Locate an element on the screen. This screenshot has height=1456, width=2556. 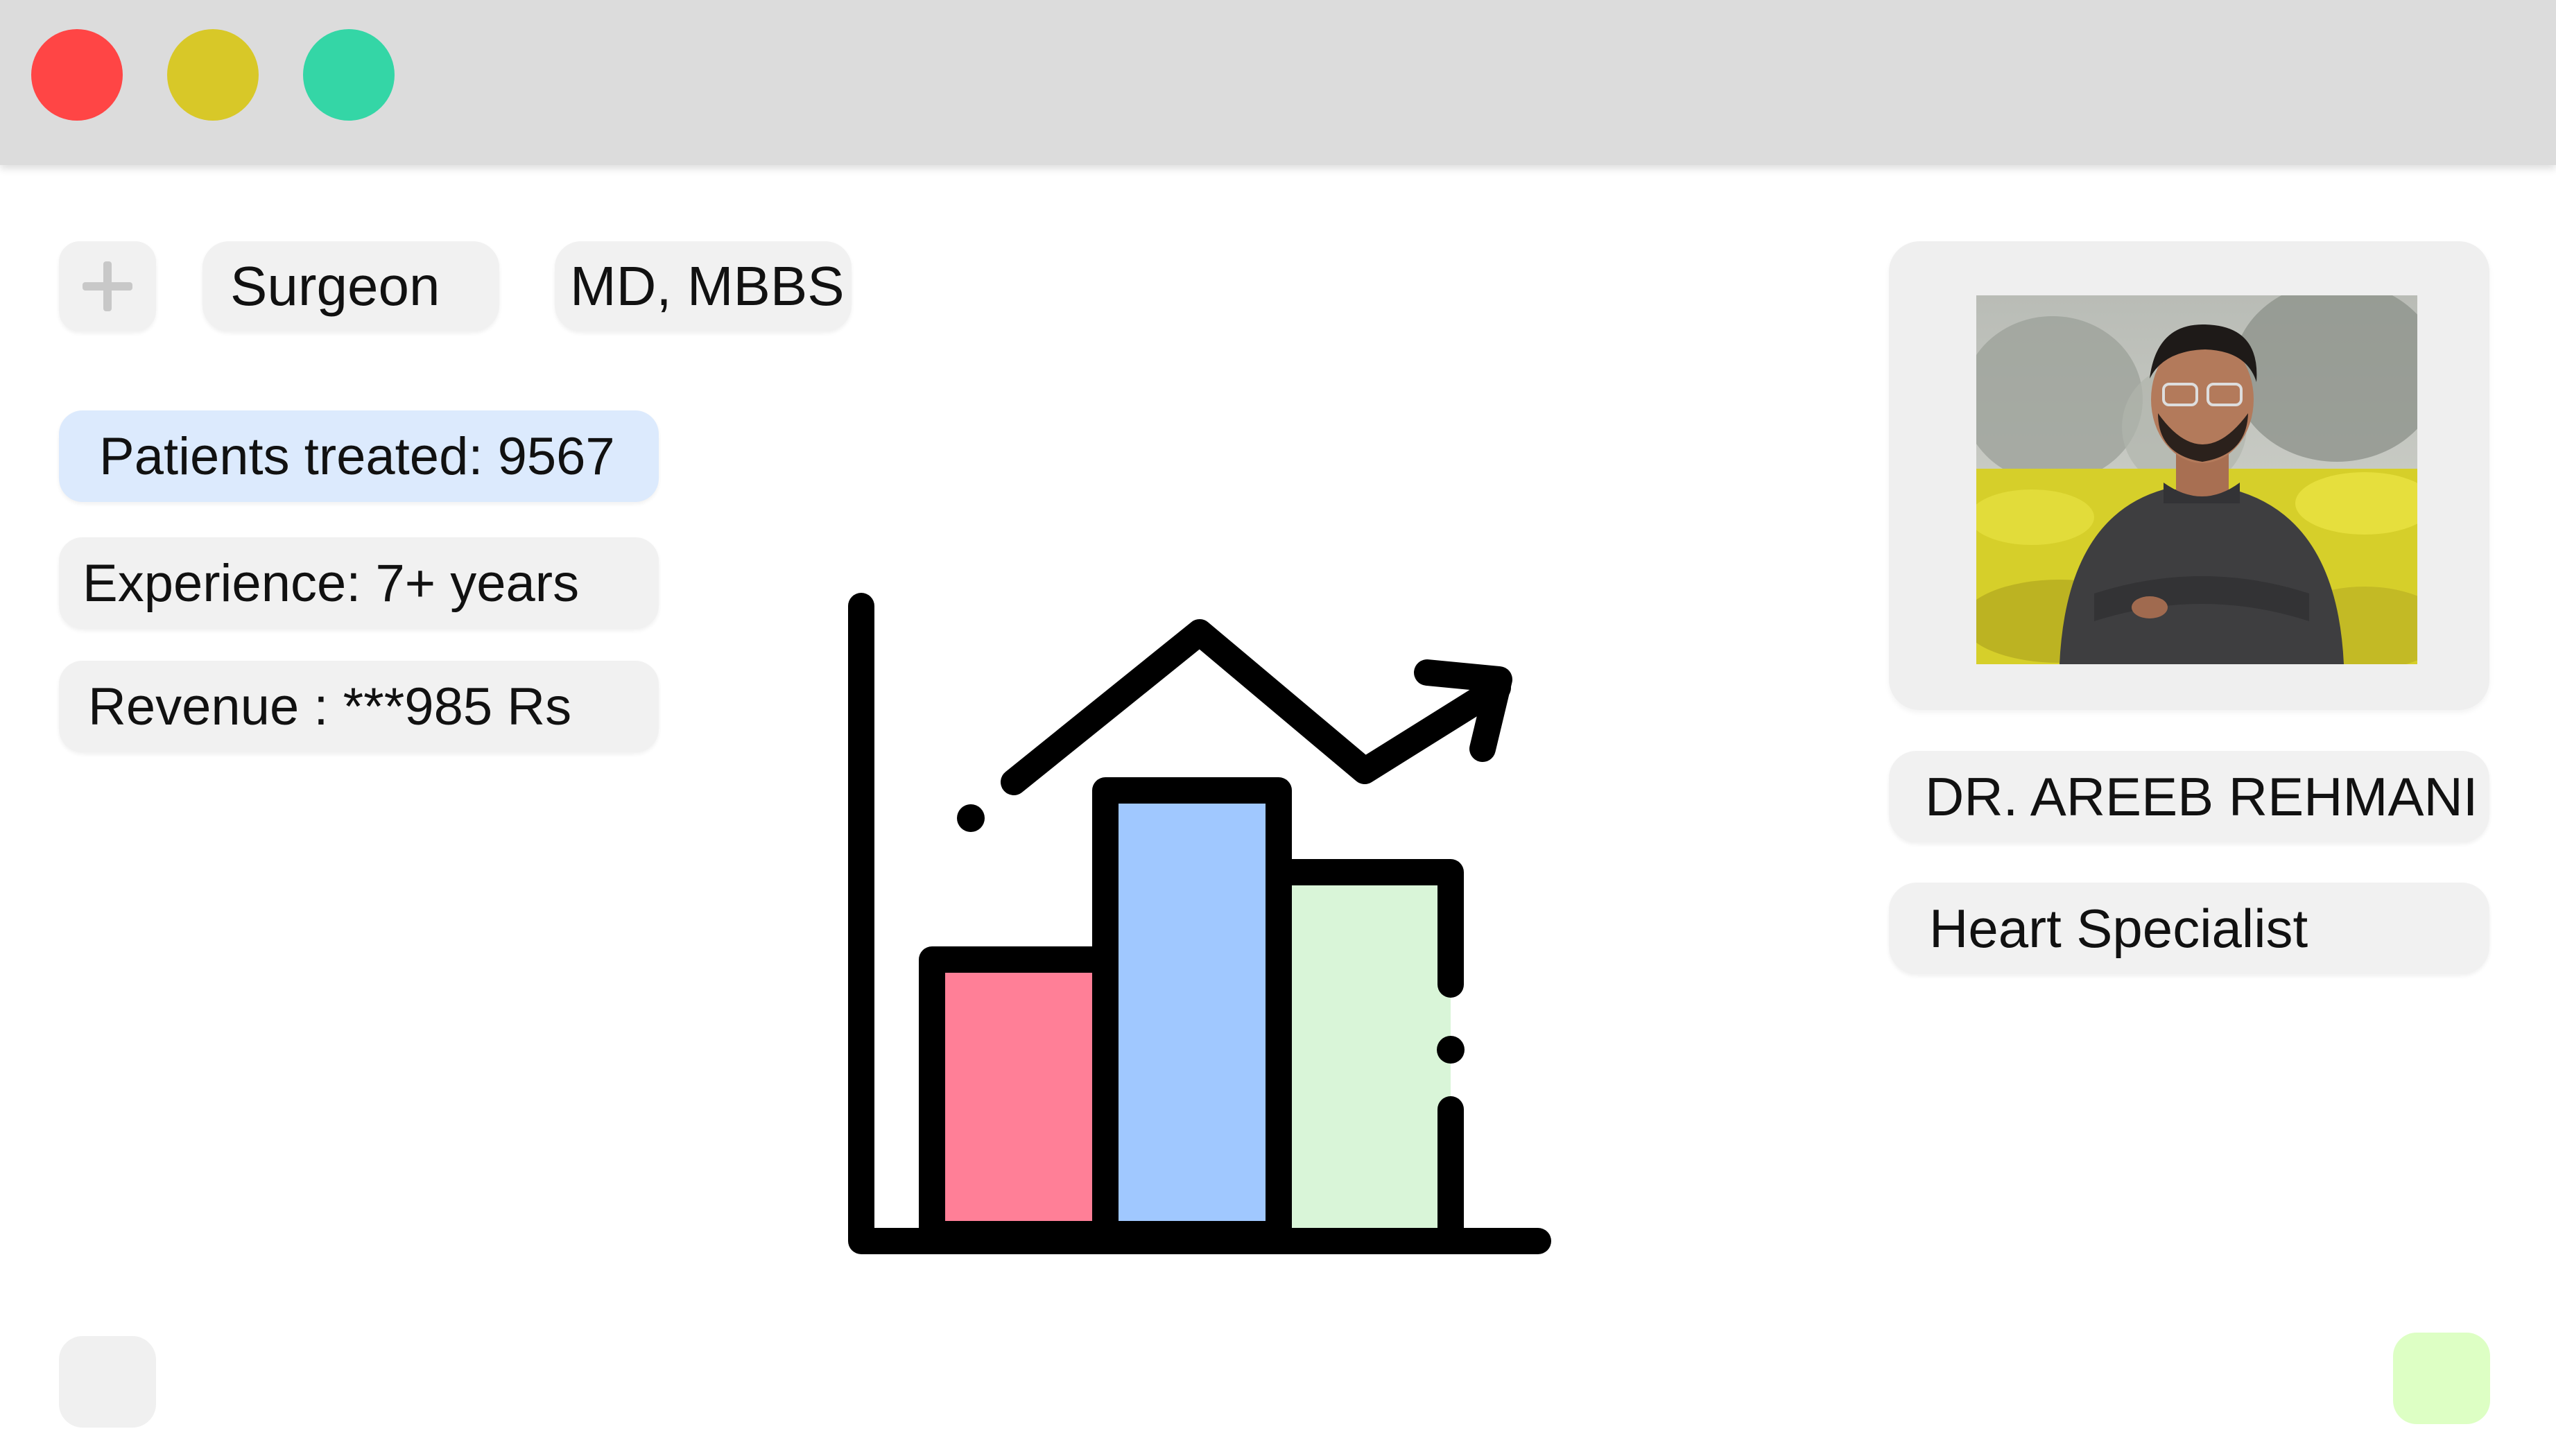
experience-label: Experience: 7+ years is located at coordinates (331, 583).